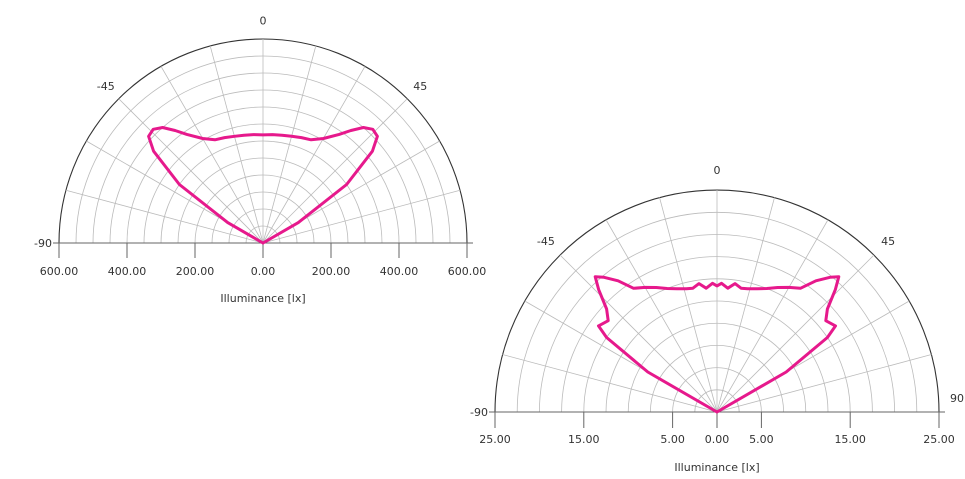 Image resolution: width=965 pixels, height=479 pixels. I want to click on angle-label: 90, so click(957, 398).